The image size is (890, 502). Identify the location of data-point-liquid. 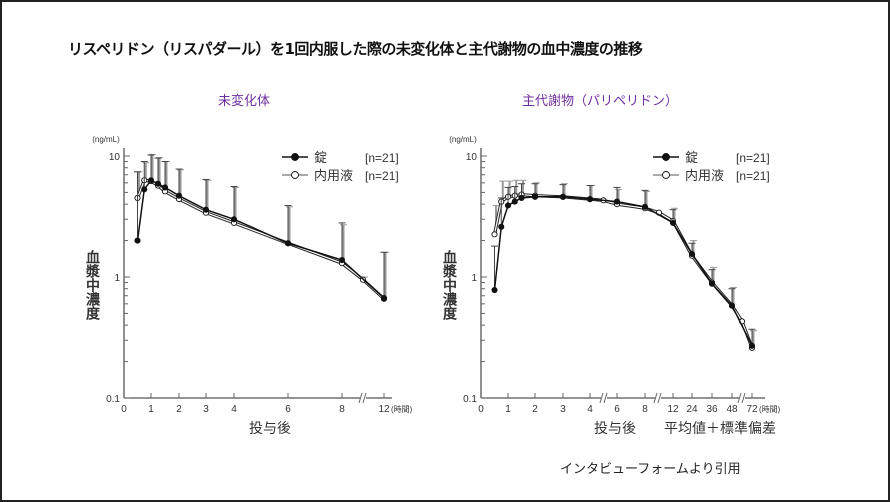
(494, 234).